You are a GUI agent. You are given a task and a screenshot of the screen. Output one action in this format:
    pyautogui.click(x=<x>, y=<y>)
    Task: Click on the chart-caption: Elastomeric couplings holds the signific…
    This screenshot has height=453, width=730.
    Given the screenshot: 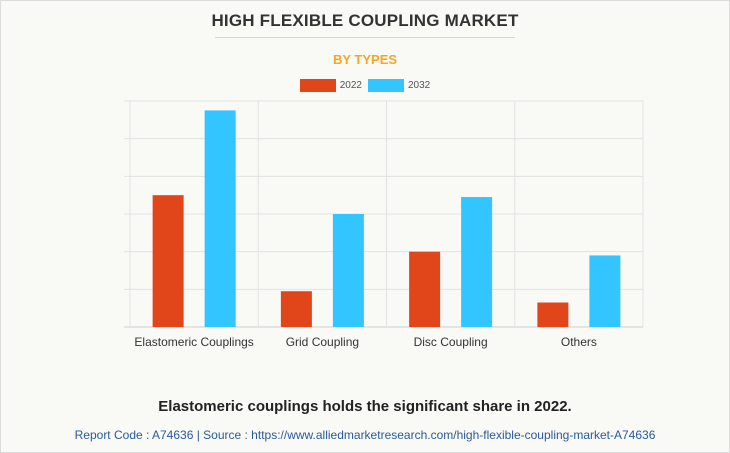 What is the action you would take?
    pyautogui.click(x=365, y=406)
    